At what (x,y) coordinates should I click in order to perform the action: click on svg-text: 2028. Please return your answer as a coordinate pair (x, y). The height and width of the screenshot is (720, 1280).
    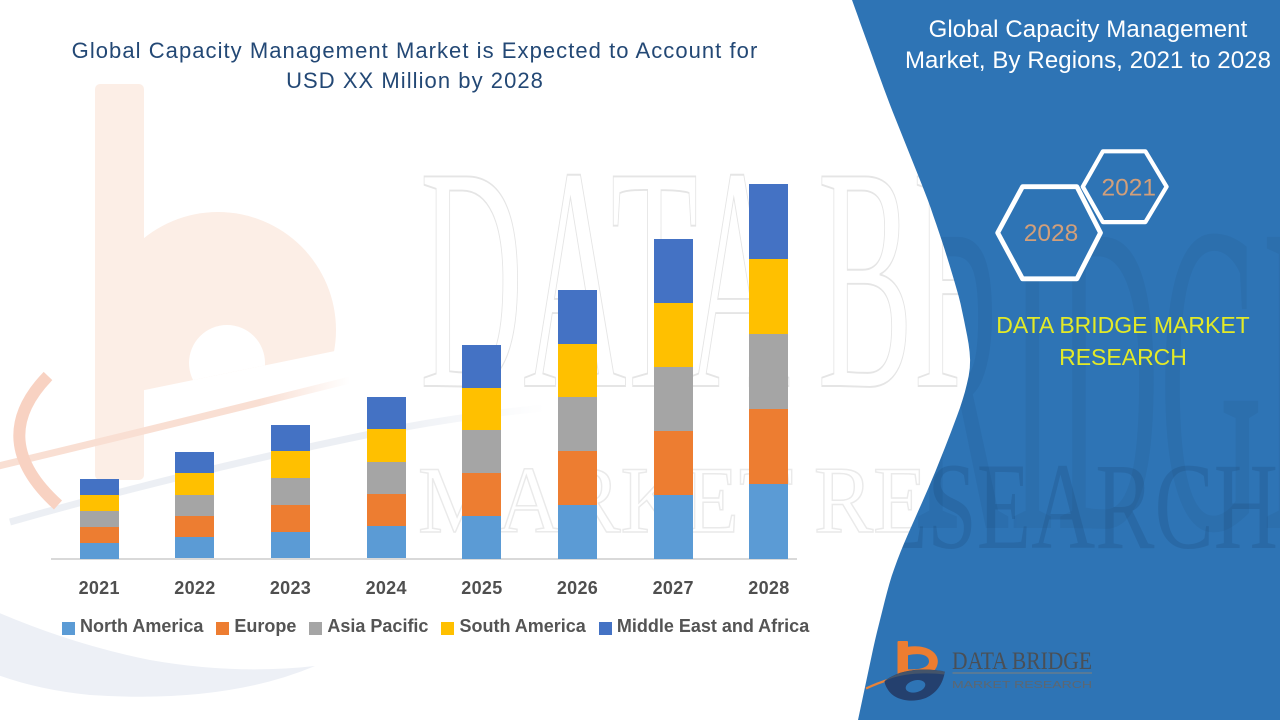
    Looking at the image, I should click on (1051, 233).